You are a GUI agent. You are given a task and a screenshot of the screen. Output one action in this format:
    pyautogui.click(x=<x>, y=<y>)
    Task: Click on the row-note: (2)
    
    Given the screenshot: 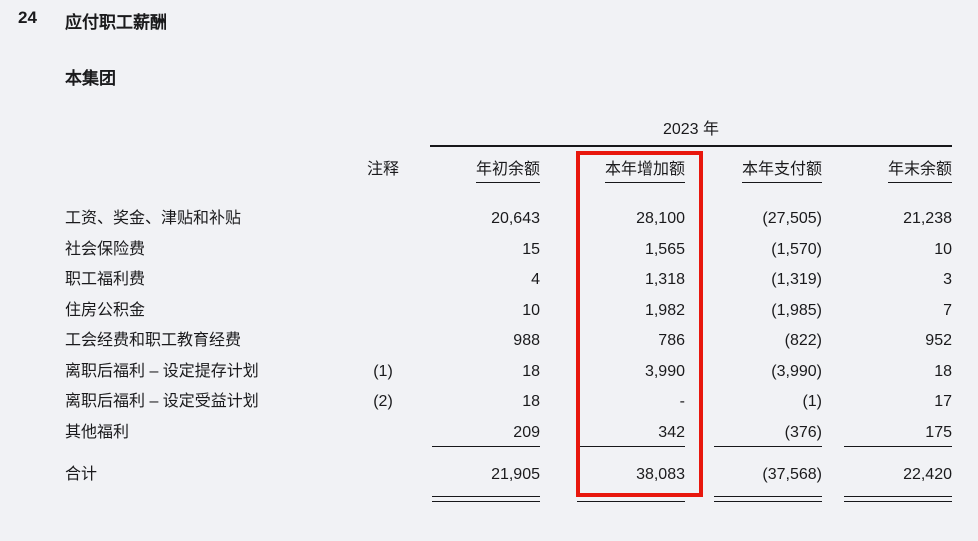 What is the action you would take?
    pyautogui.click(x=383, y=401)
    